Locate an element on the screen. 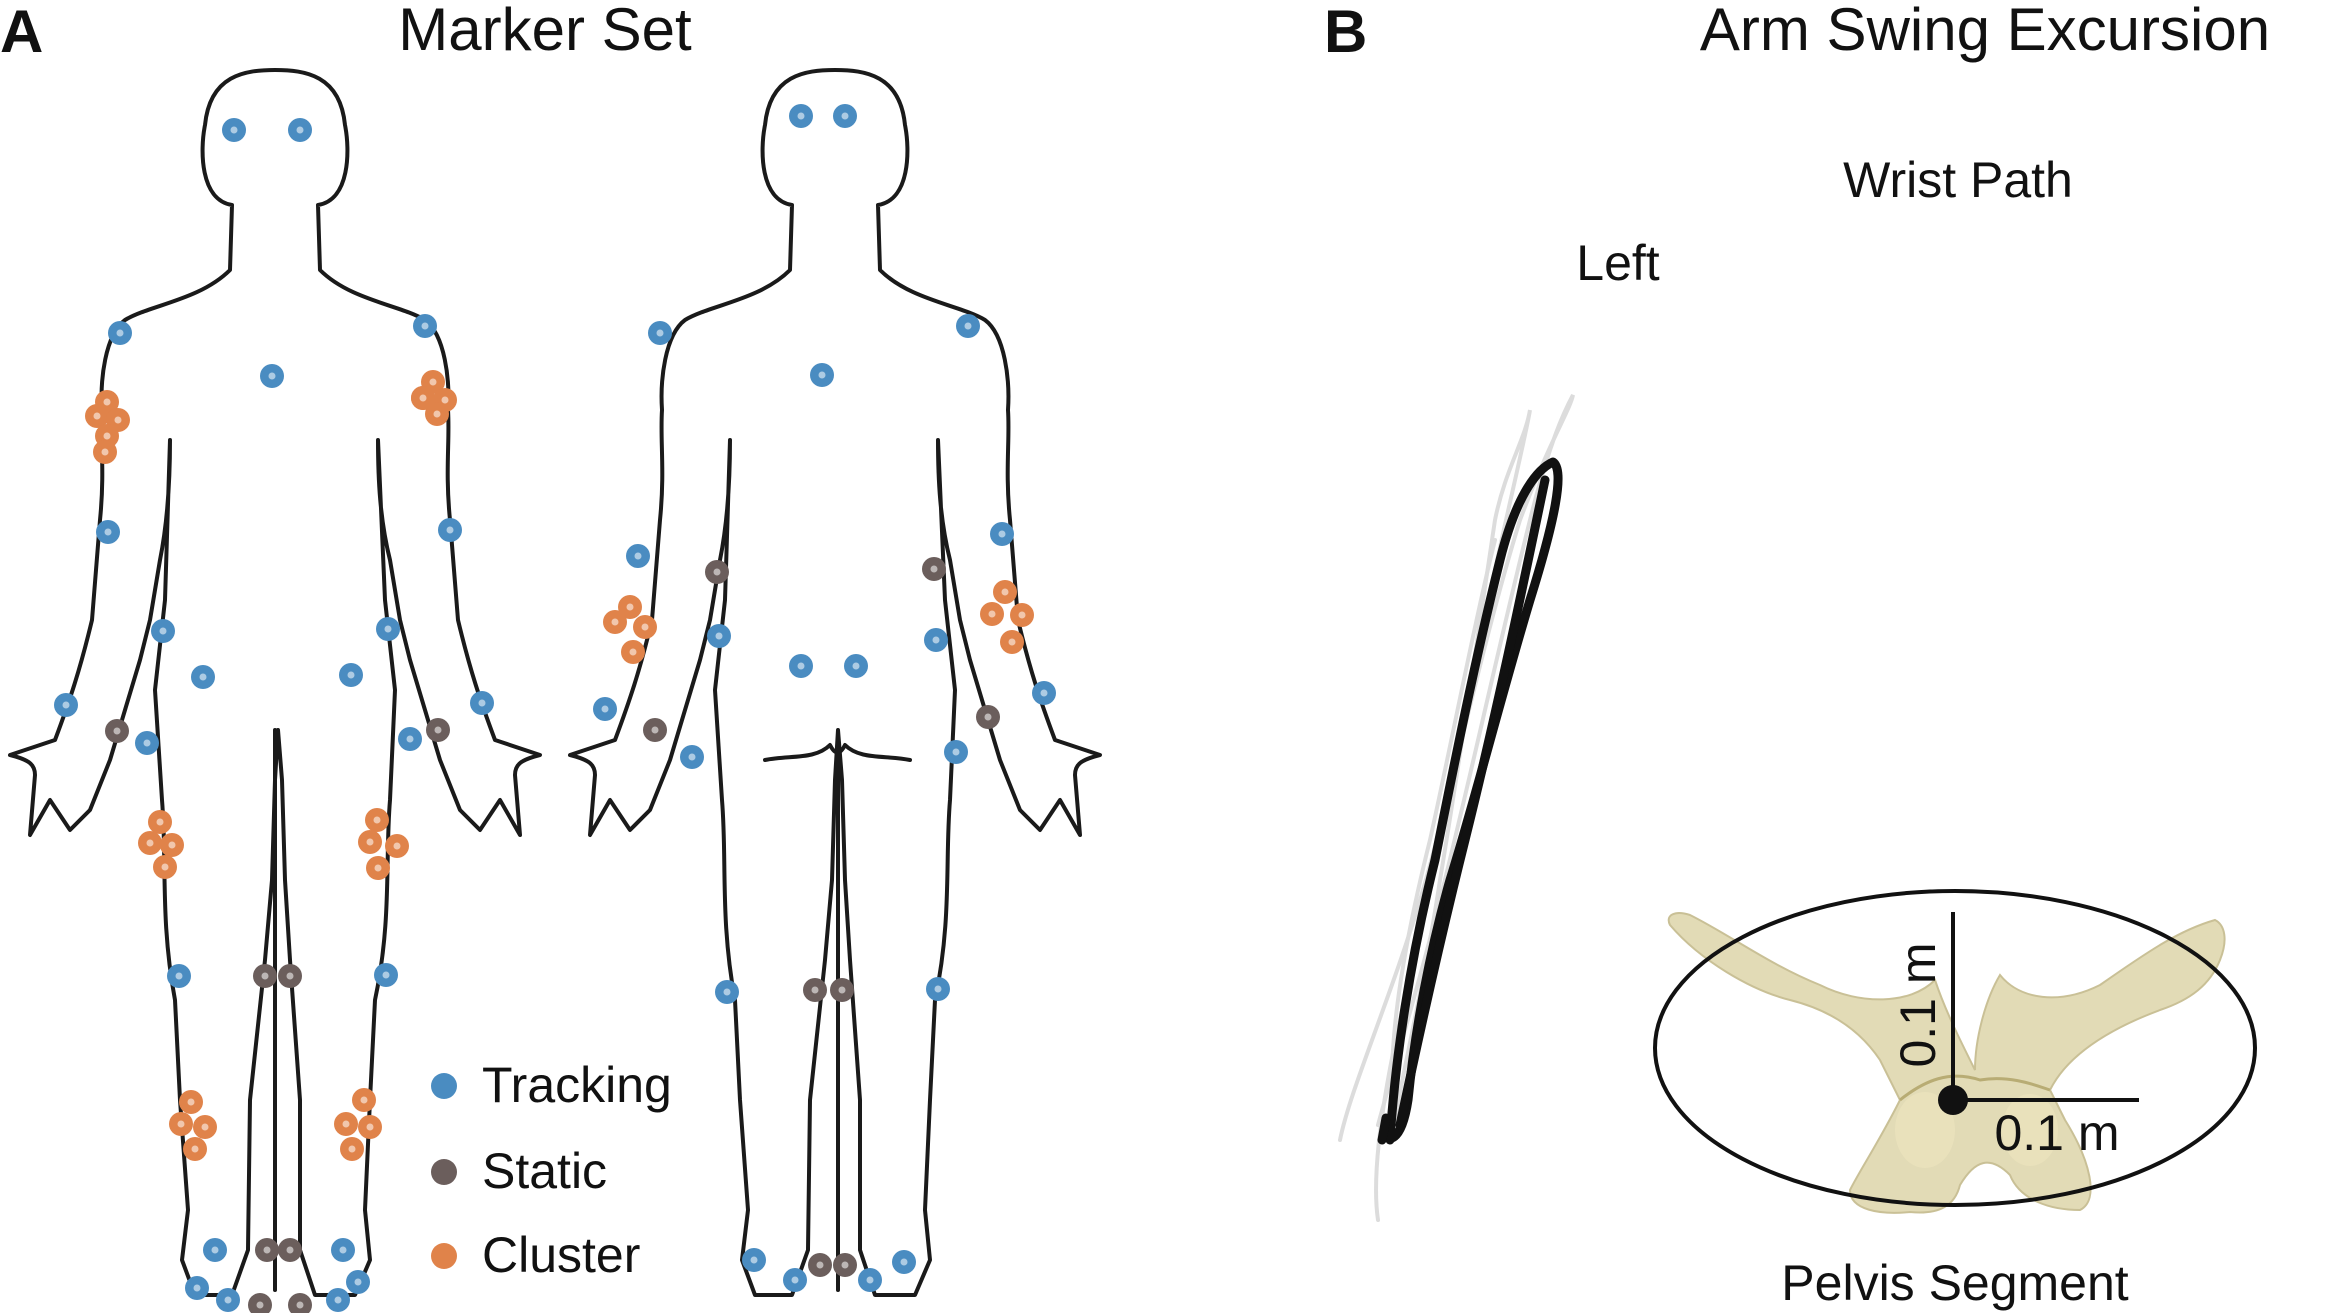 This screenshot has width=2334, height=1313. left-side-label: Left is located at coordinates (1618, 263).